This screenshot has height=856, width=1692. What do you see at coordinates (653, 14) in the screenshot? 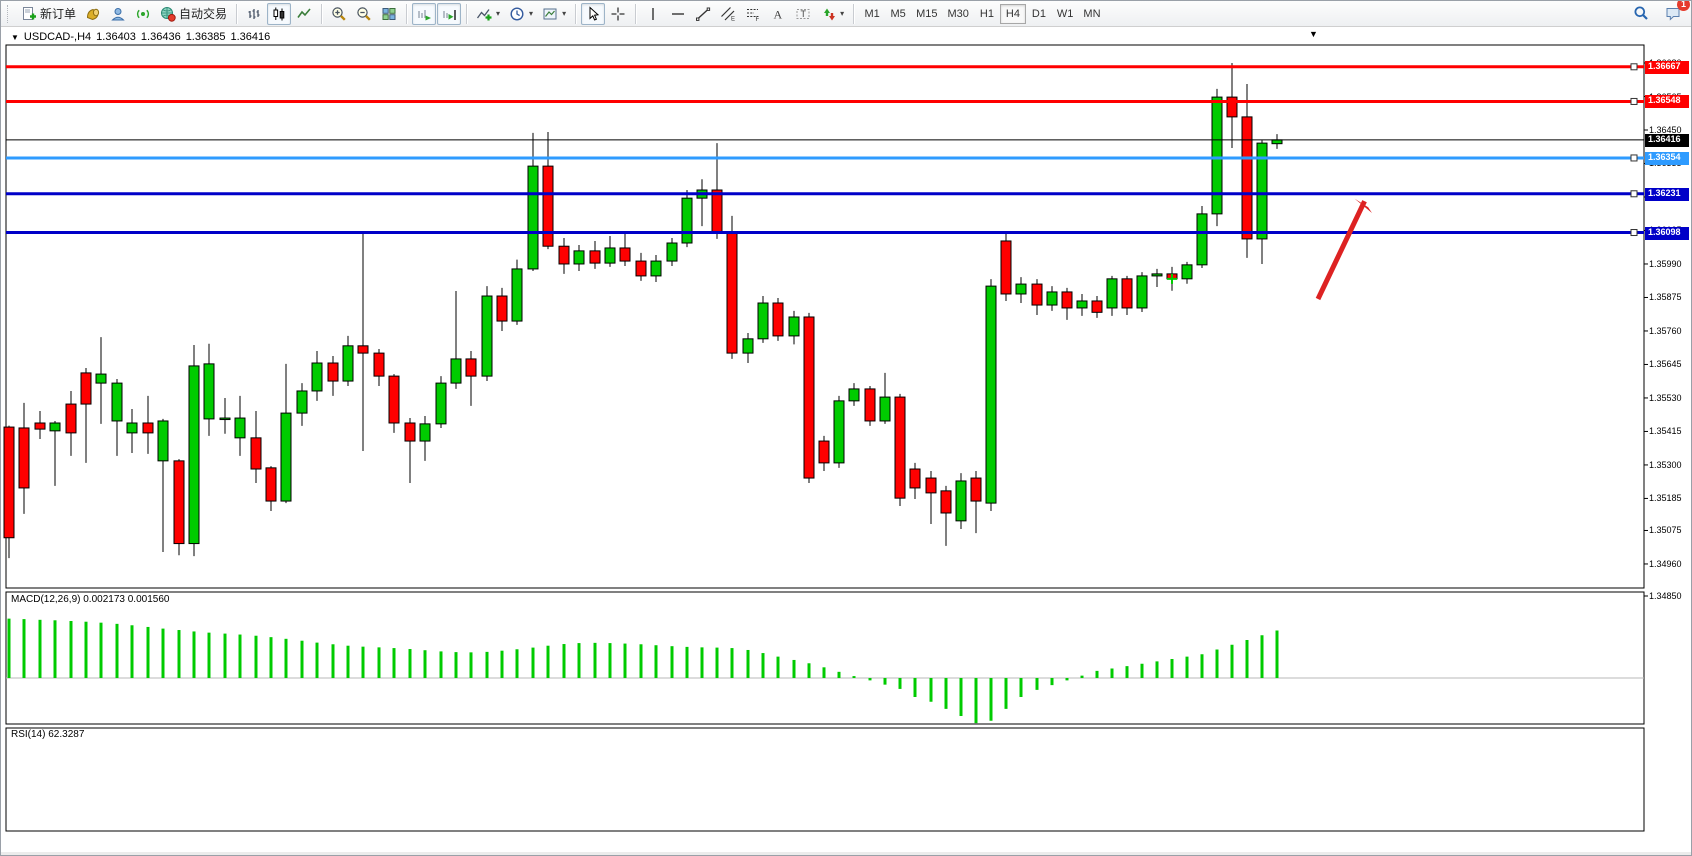
I see `vertical-line-tool-button` at bounding box center [653, 14].